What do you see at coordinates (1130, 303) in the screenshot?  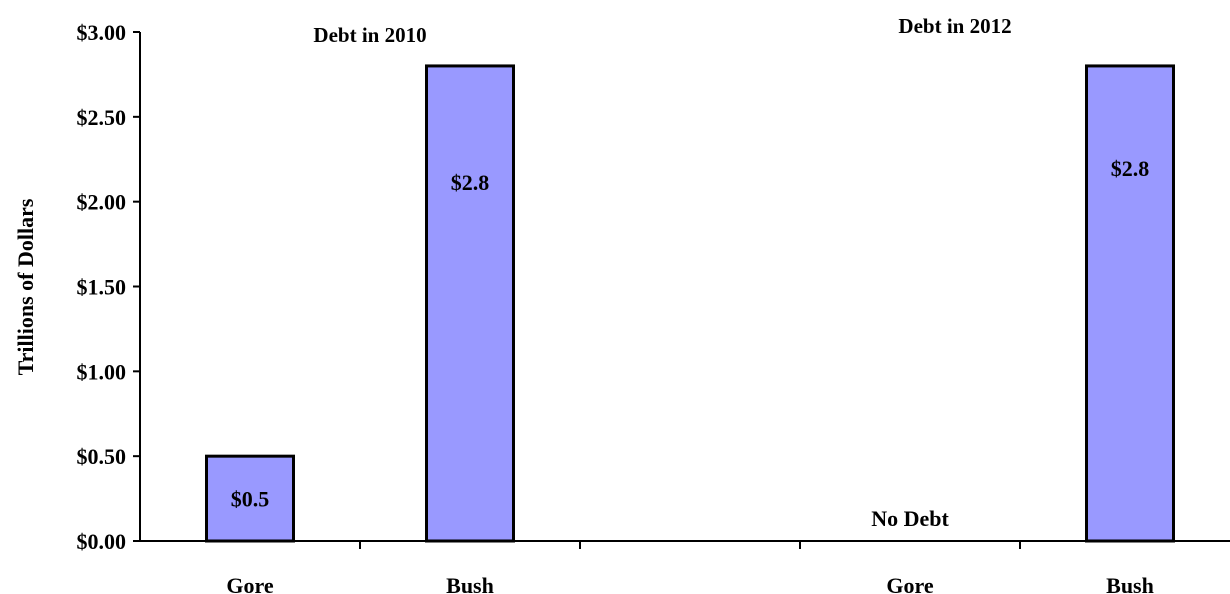 I see `bar-bush-2012` at bounding box center [1130, 303].